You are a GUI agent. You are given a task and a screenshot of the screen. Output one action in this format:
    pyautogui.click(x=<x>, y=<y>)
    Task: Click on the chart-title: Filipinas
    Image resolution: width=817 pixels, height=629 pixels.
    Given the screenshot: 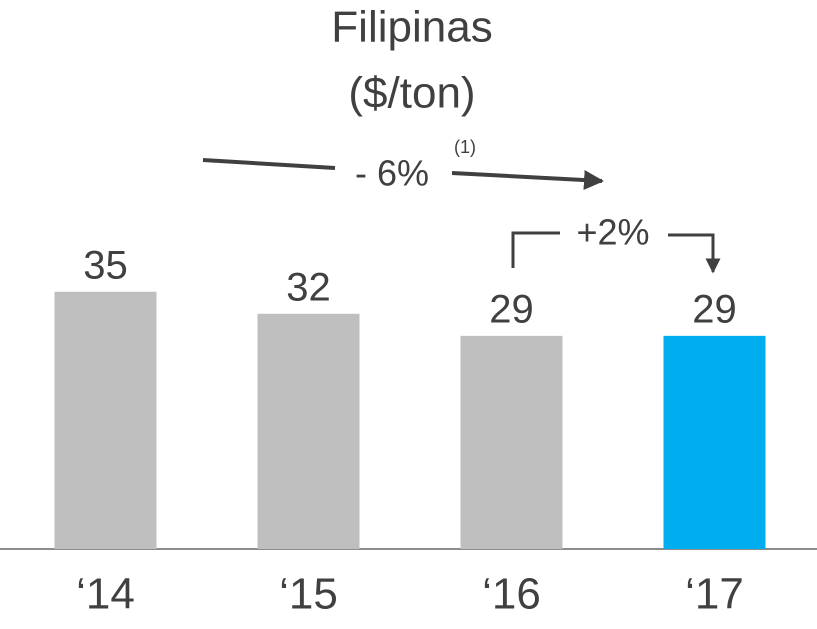 What is the action you would take?
    pyautogui.click(x=411, y=27)
    